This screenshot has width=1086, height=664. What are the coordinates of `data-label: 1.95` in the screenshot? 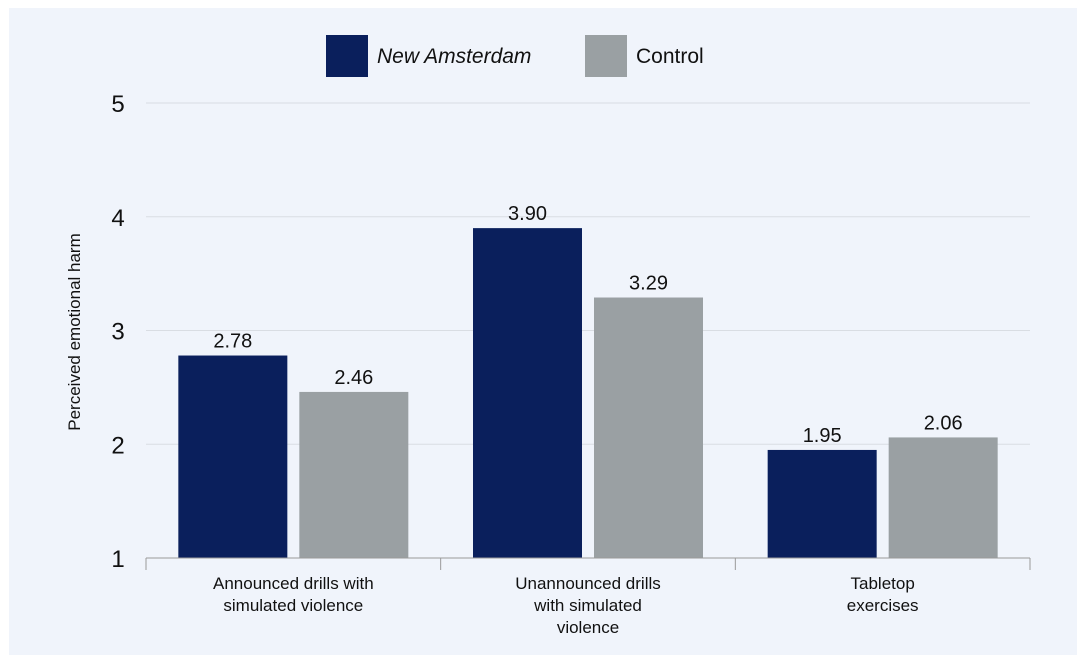 It's located at (822, 436).